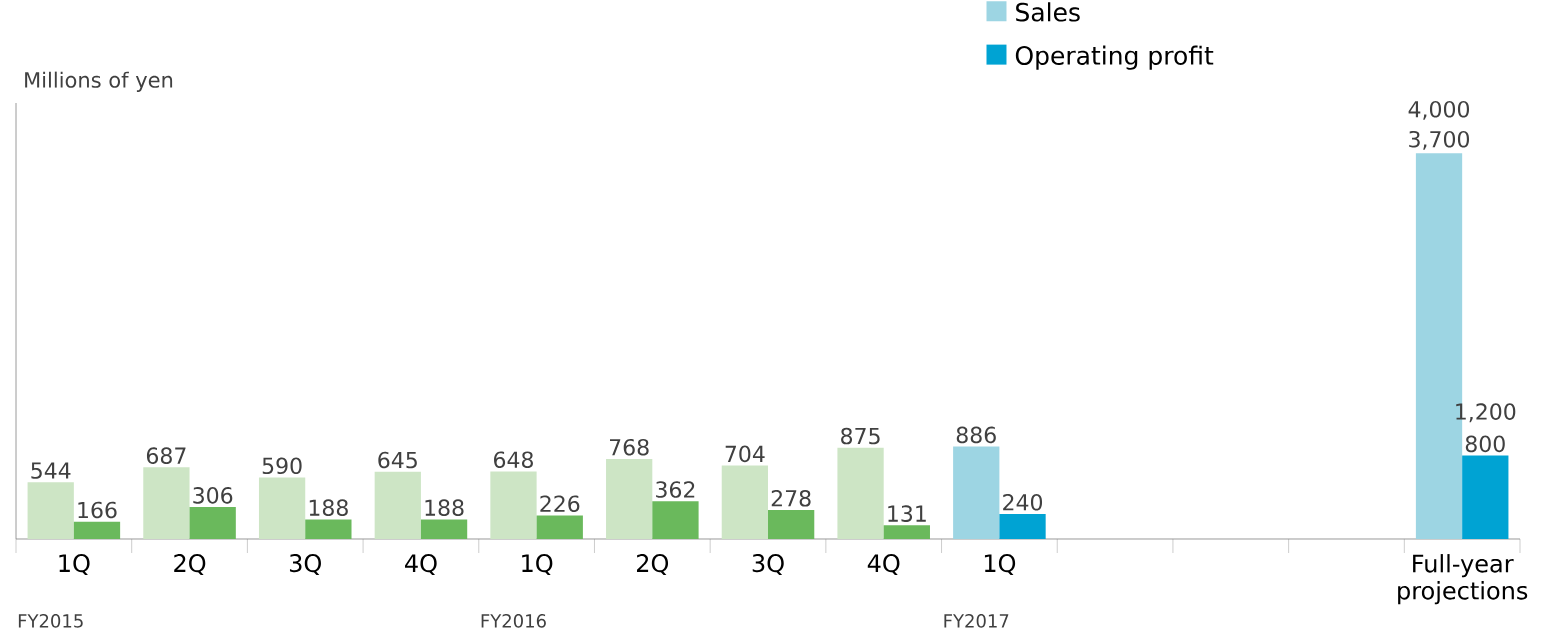 The height and width of the screenshot is (639, 1542). I want to click on text: FY2016, so click(513, 621).